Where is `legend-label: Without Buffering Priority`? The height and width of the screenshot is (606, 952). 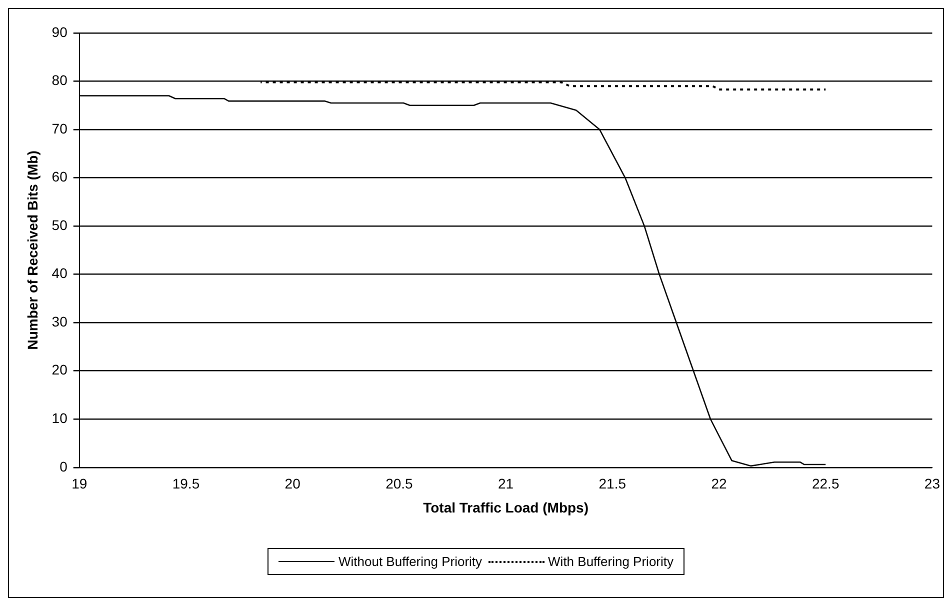
legend-label: Without Buffering Priority is located at coordinates (410, 561).